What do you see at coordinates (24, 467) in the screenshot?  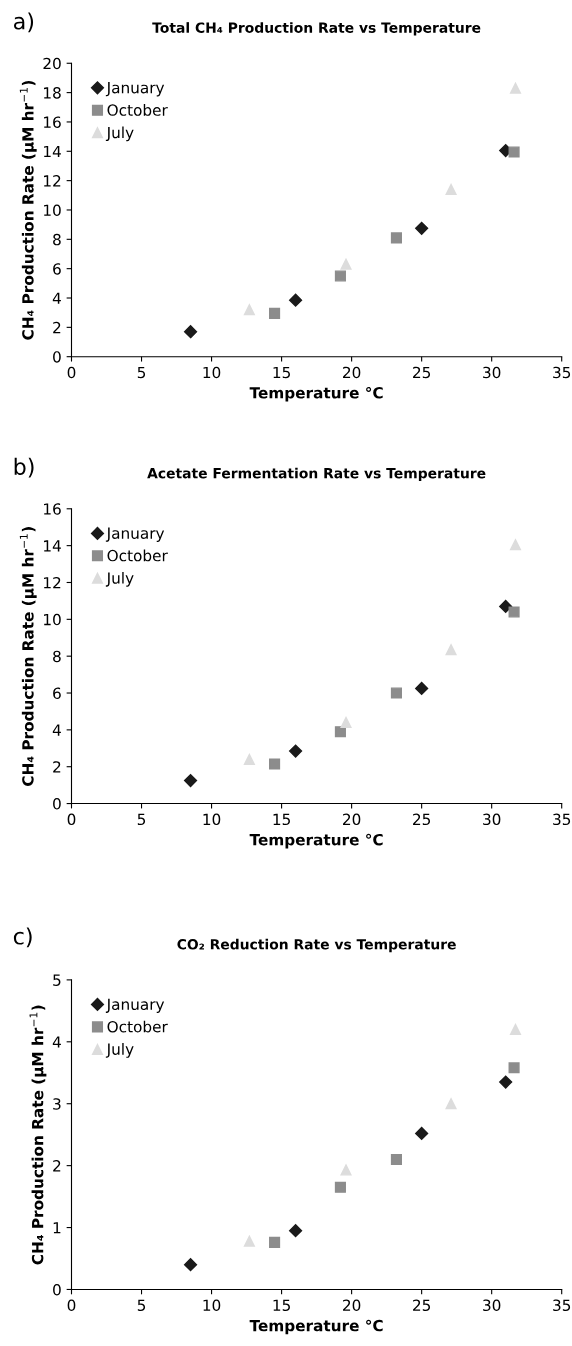 I see `text: b)` at bounding box center [24, 467].